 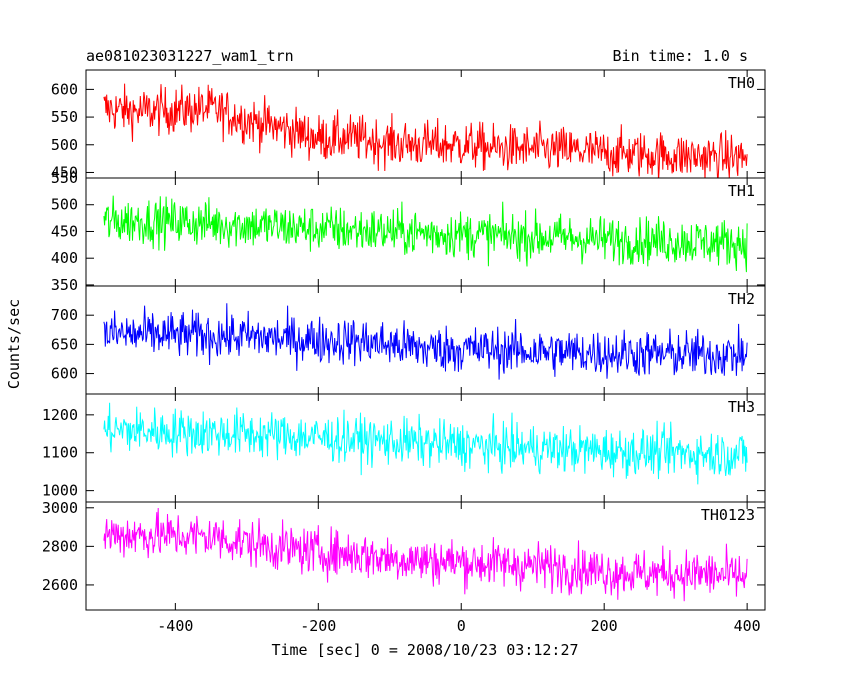 What do you see at coordinates (190, 56) in the screenshot?
I see `chart-title: ae081023031227_wam1_trn` at bounding box center [190, 56].